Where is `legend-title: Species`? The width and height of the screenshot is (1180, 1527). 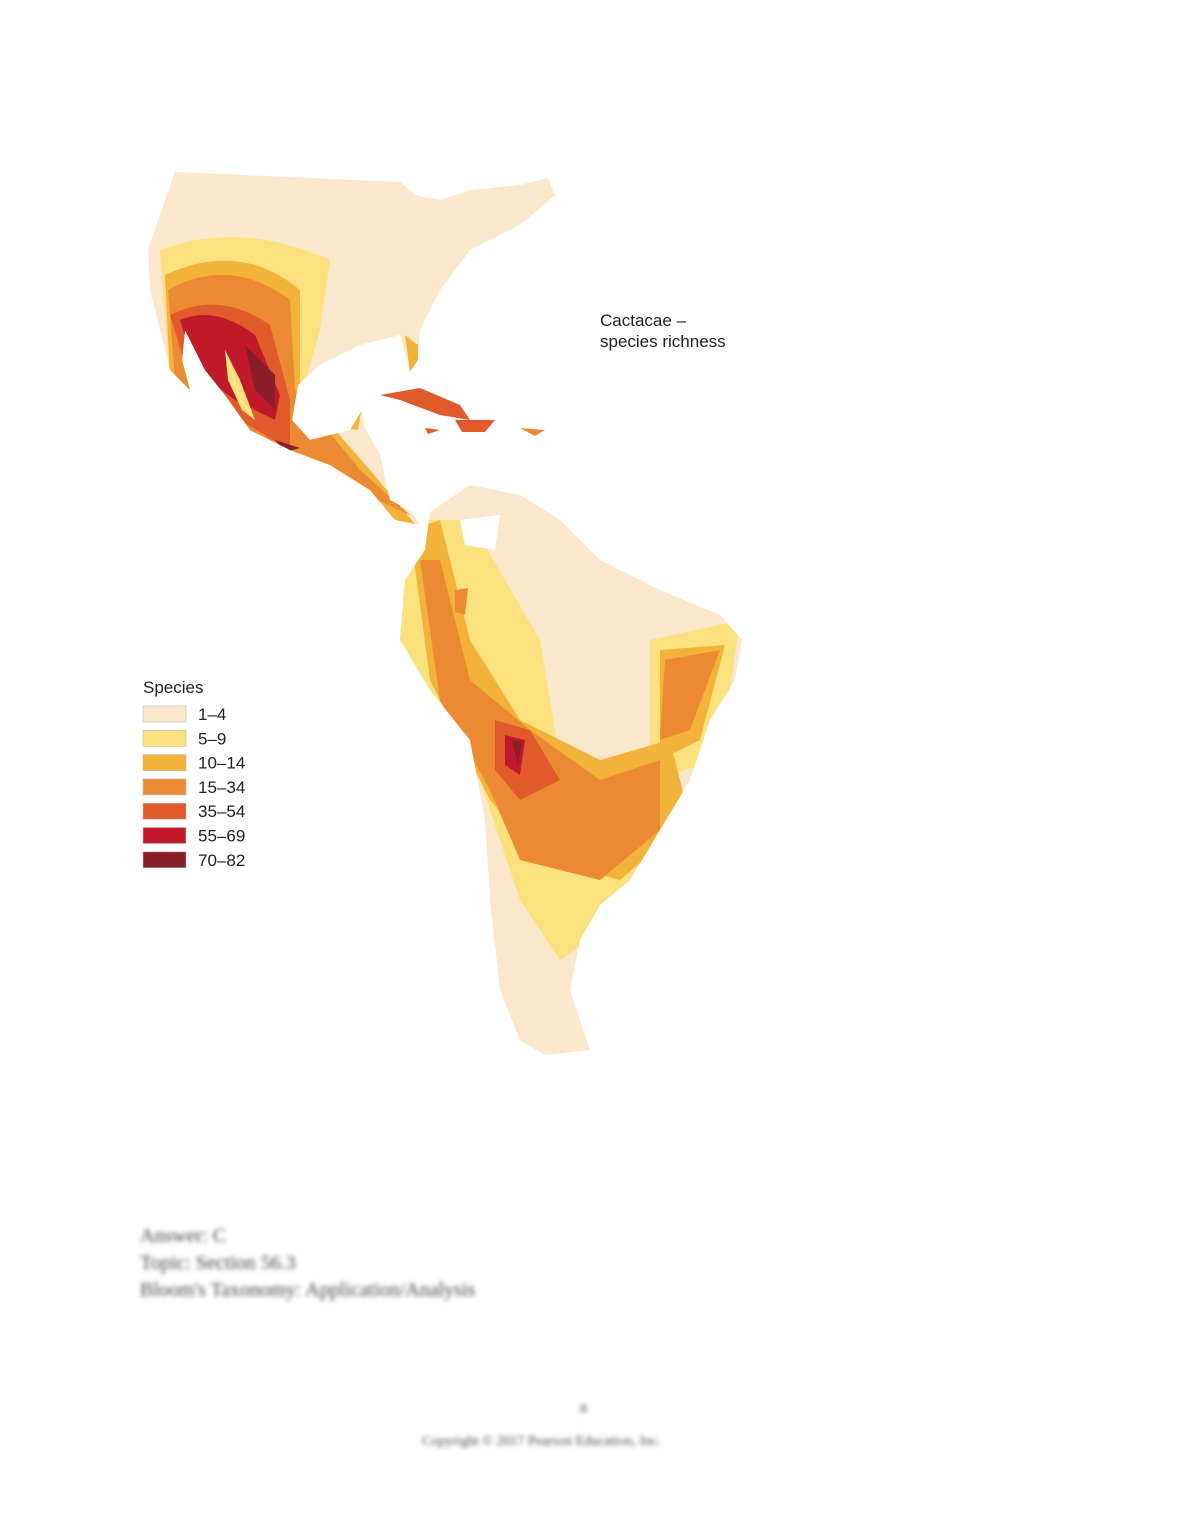 legend-title: Species is located at coordinates (173, 687).